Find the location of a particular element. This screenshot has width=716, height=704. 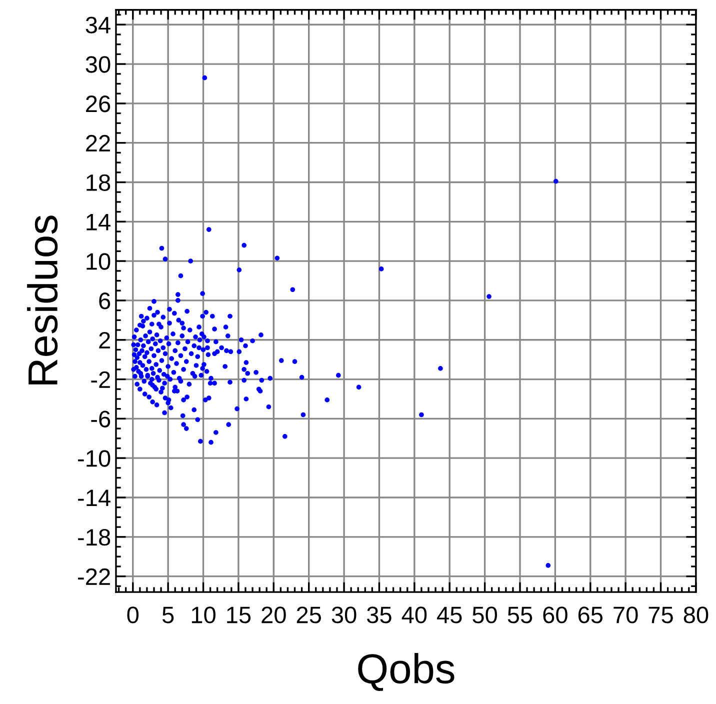

y-tick-label: -10 is located at coordinates (94, 458).